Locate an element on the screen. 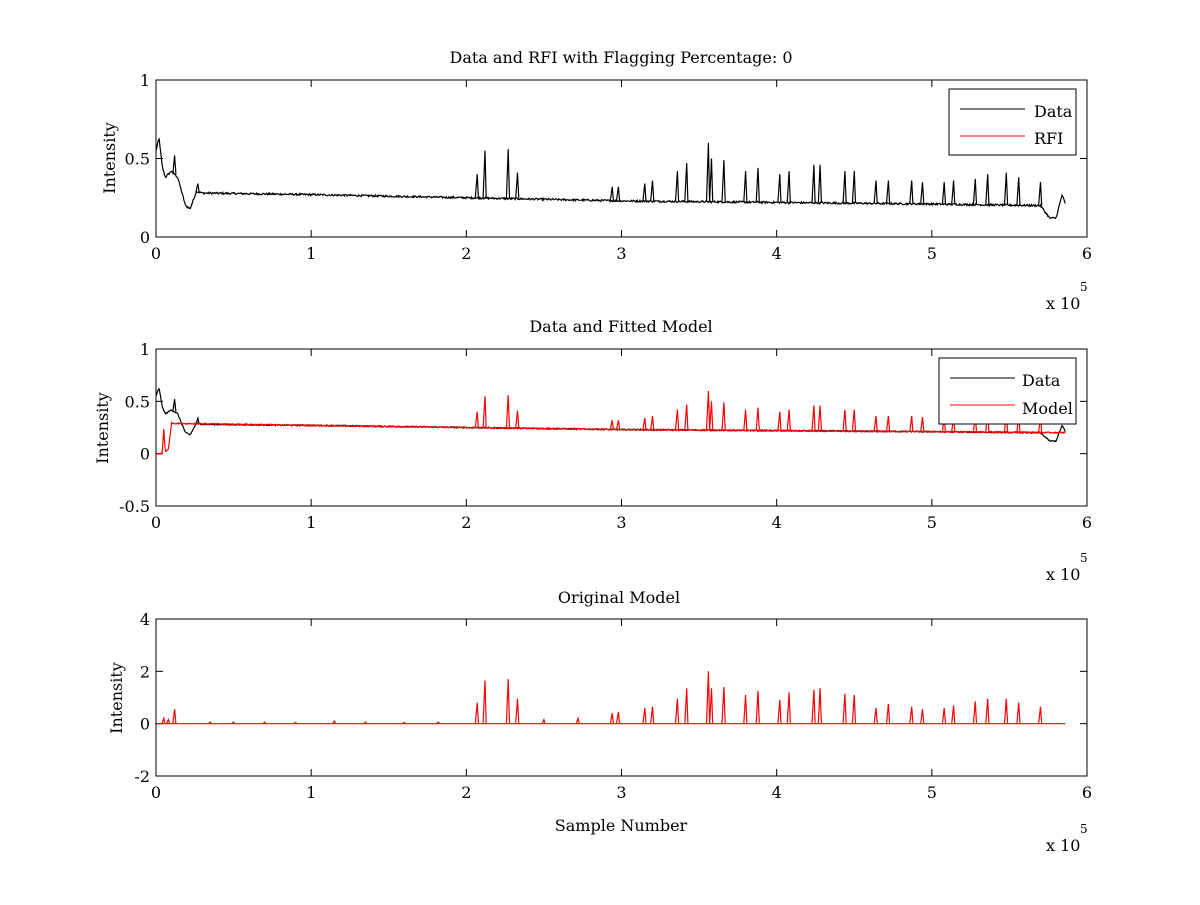 The height and width of the screenshot is (905, 1200). y-axis-label: Intensity is located at coordinates (102, 428).